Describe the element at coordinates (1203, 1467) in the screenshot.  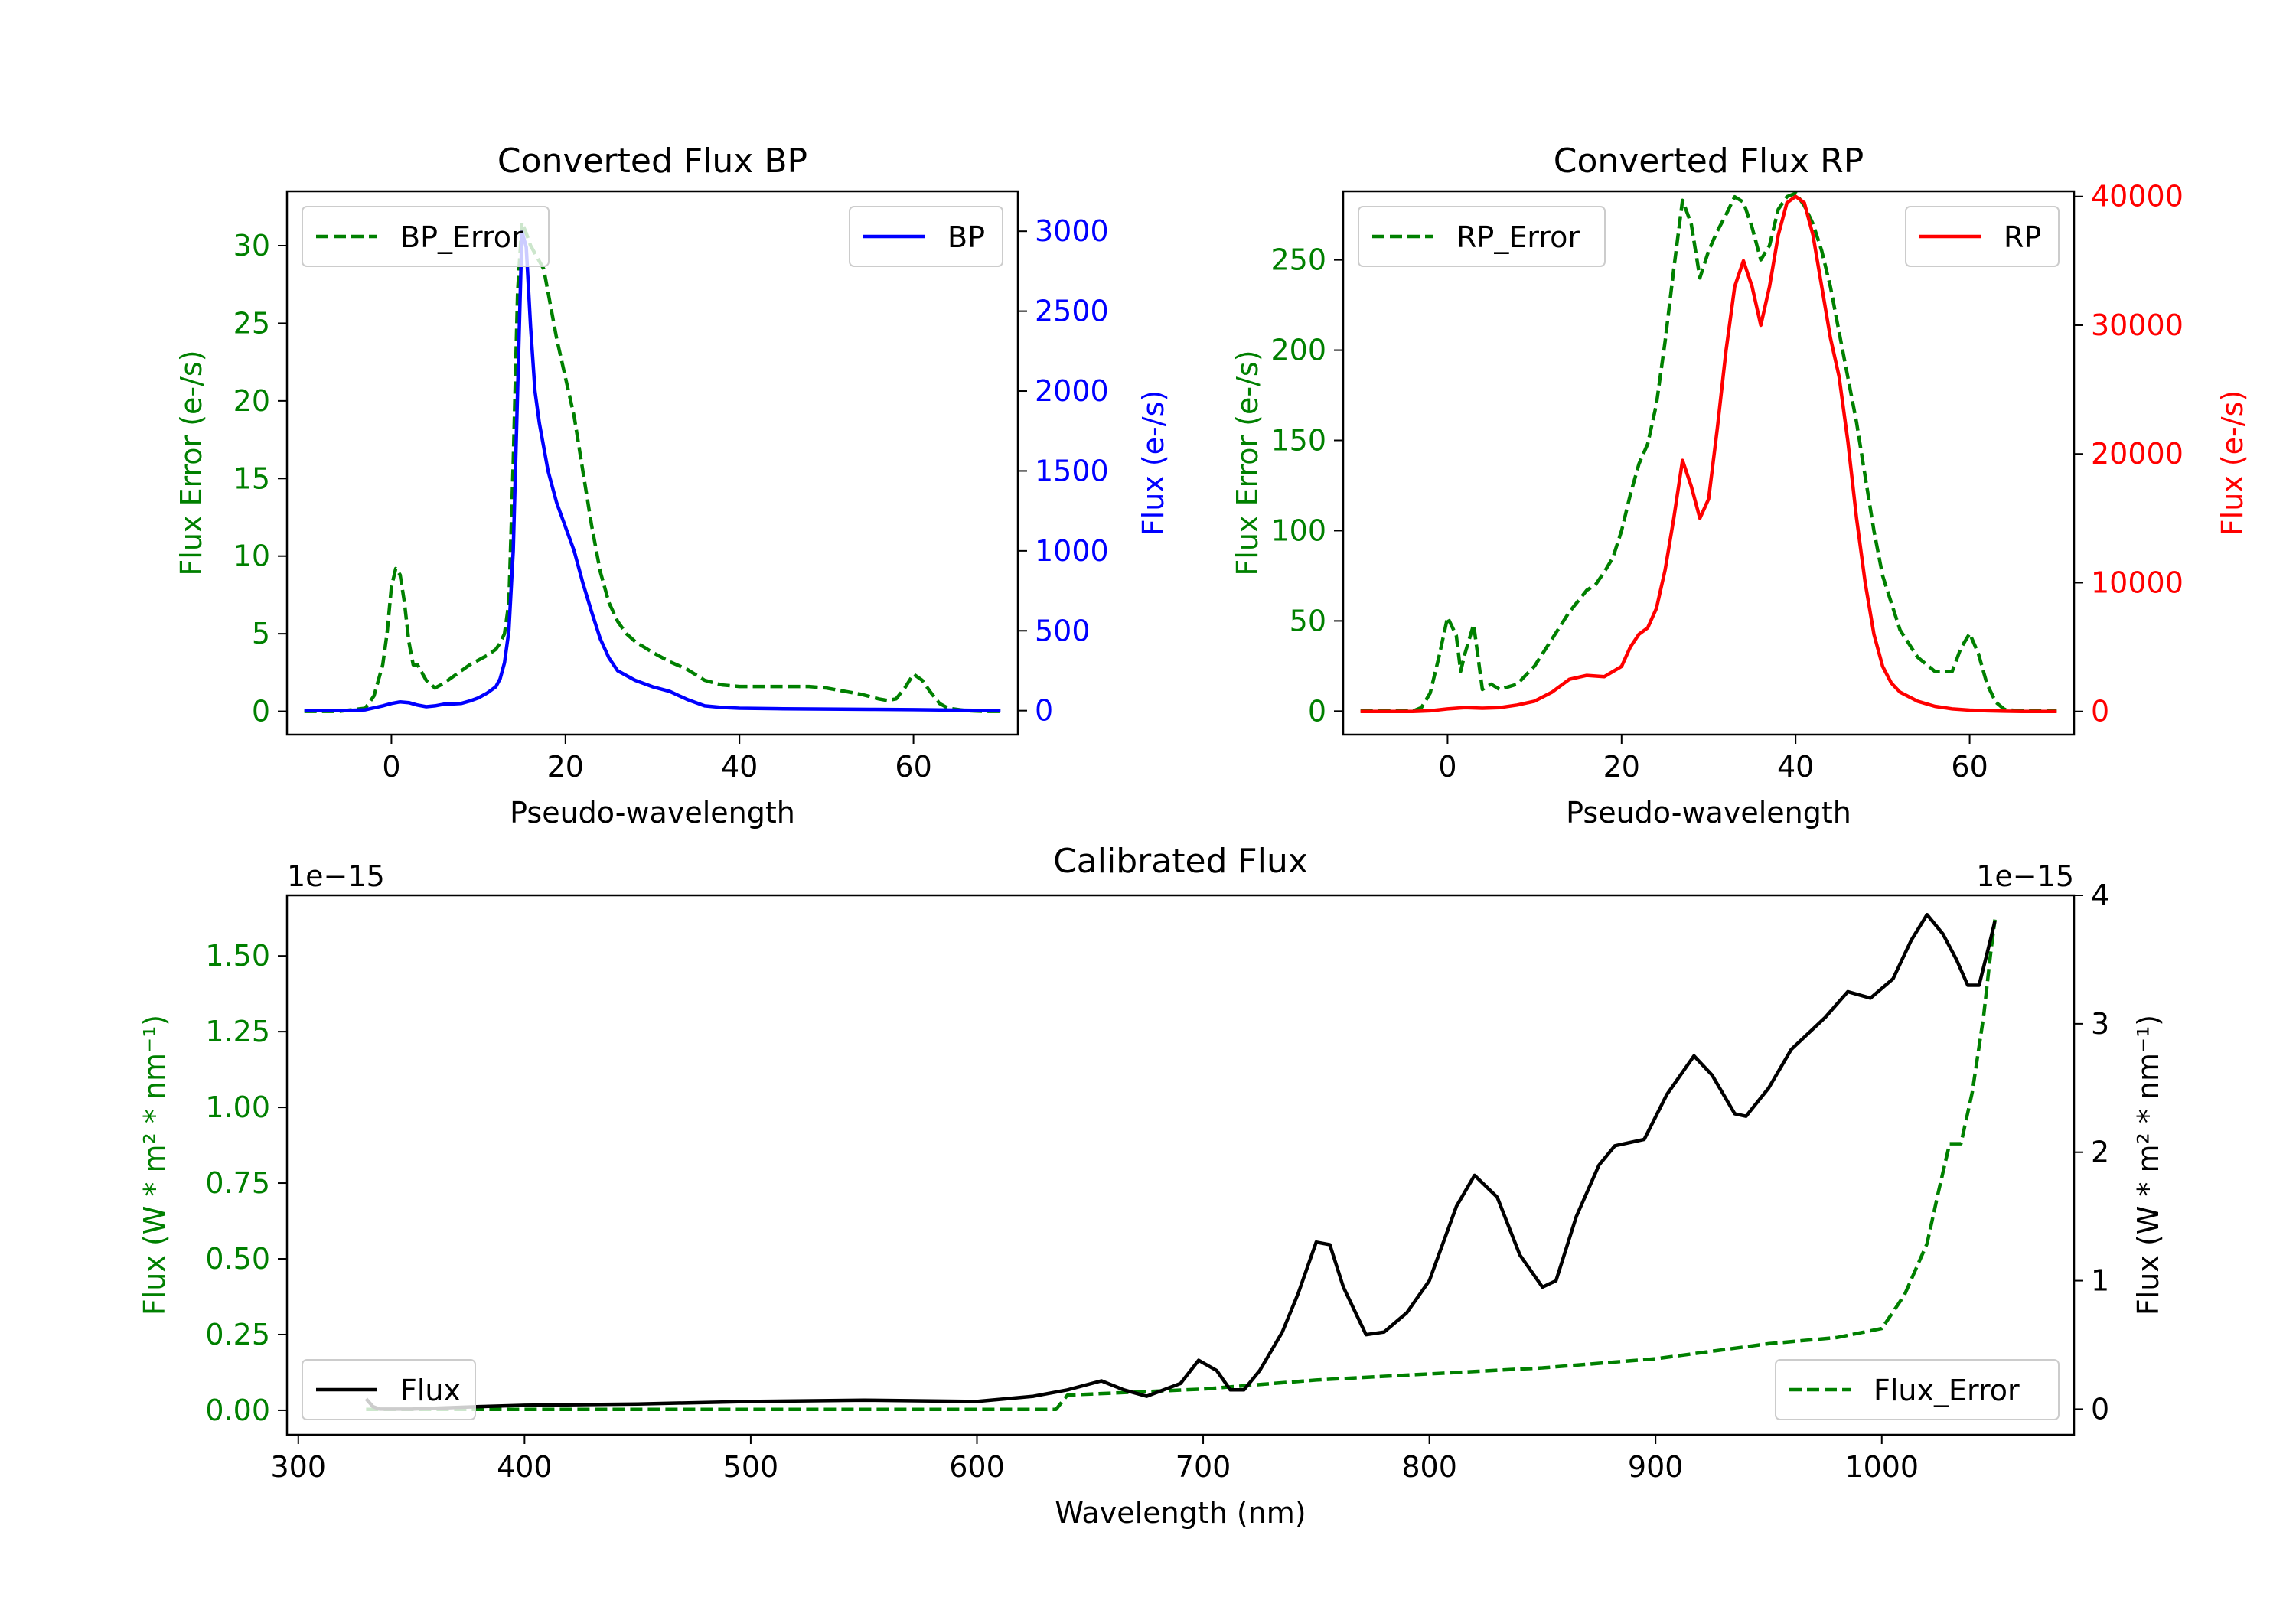
I see `x-tick-label: 700` at that location.